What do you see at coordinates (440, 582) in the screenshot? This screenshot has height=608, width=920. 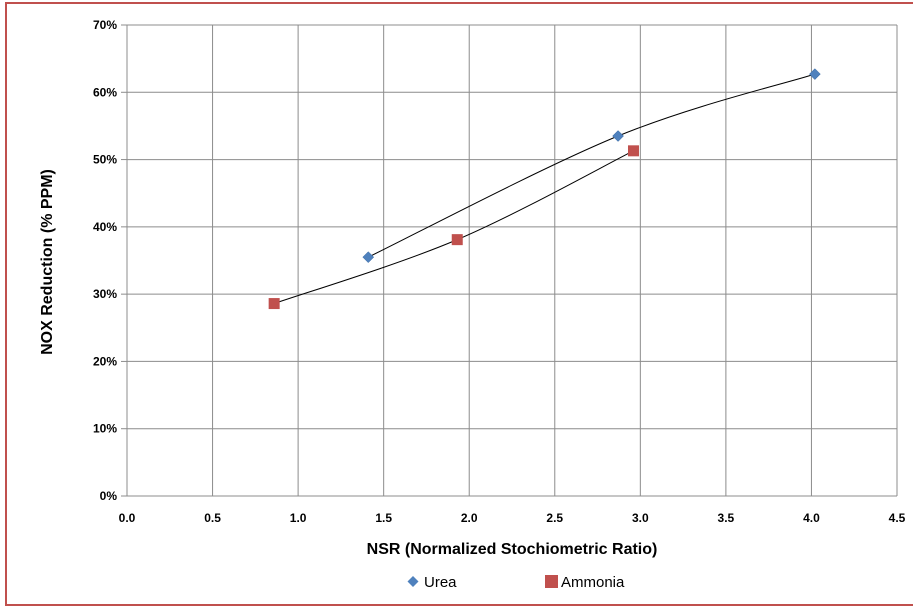 I see `legend-urea-label: Urea` at bounding box center [440, 582].